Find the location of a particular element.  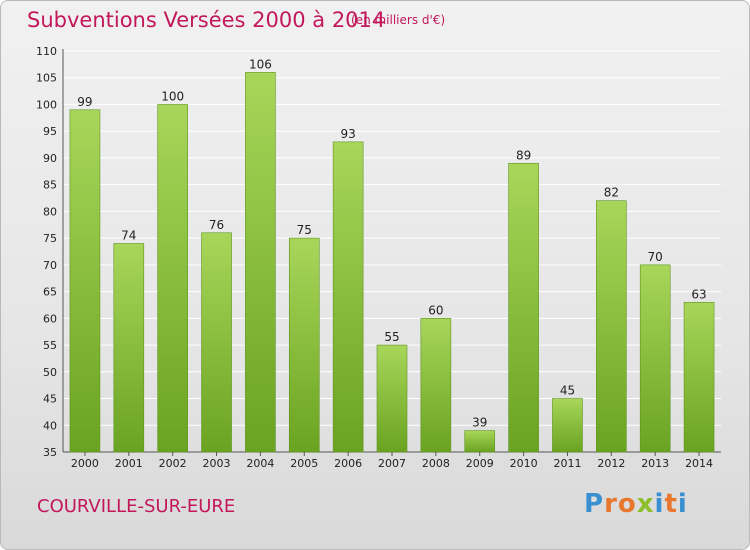

x-tick-label: 2013 is located at coordinates (655, 463).